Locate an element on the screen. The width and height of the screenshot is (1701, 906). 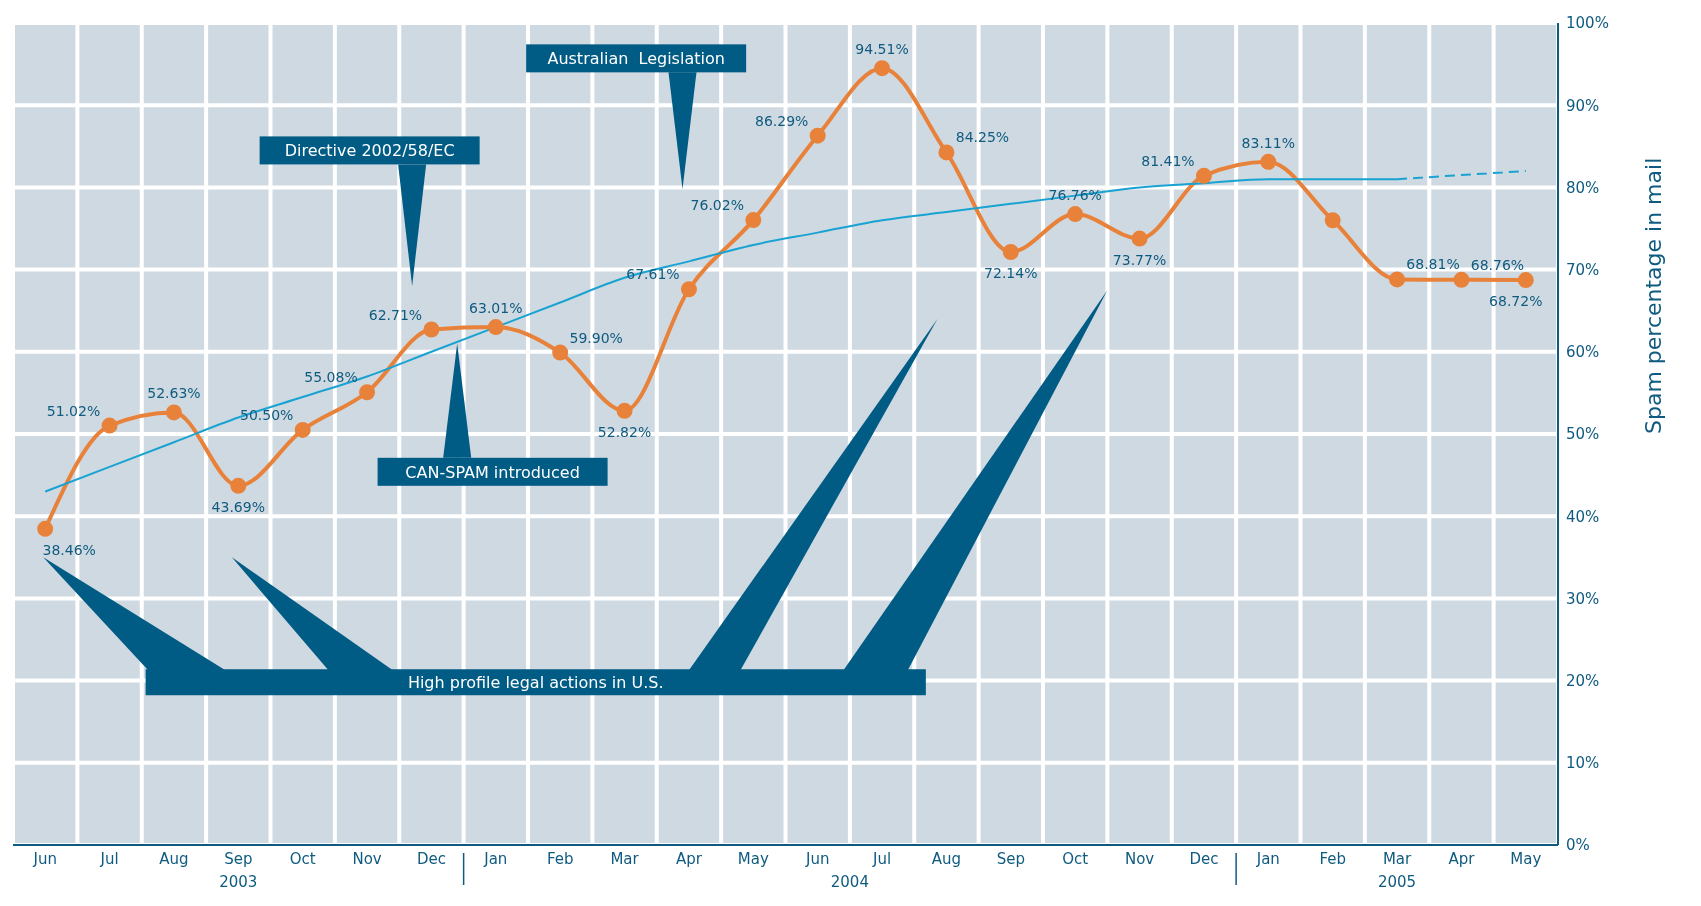
data-label: 68.76% is located at coordinates (1497, 264).